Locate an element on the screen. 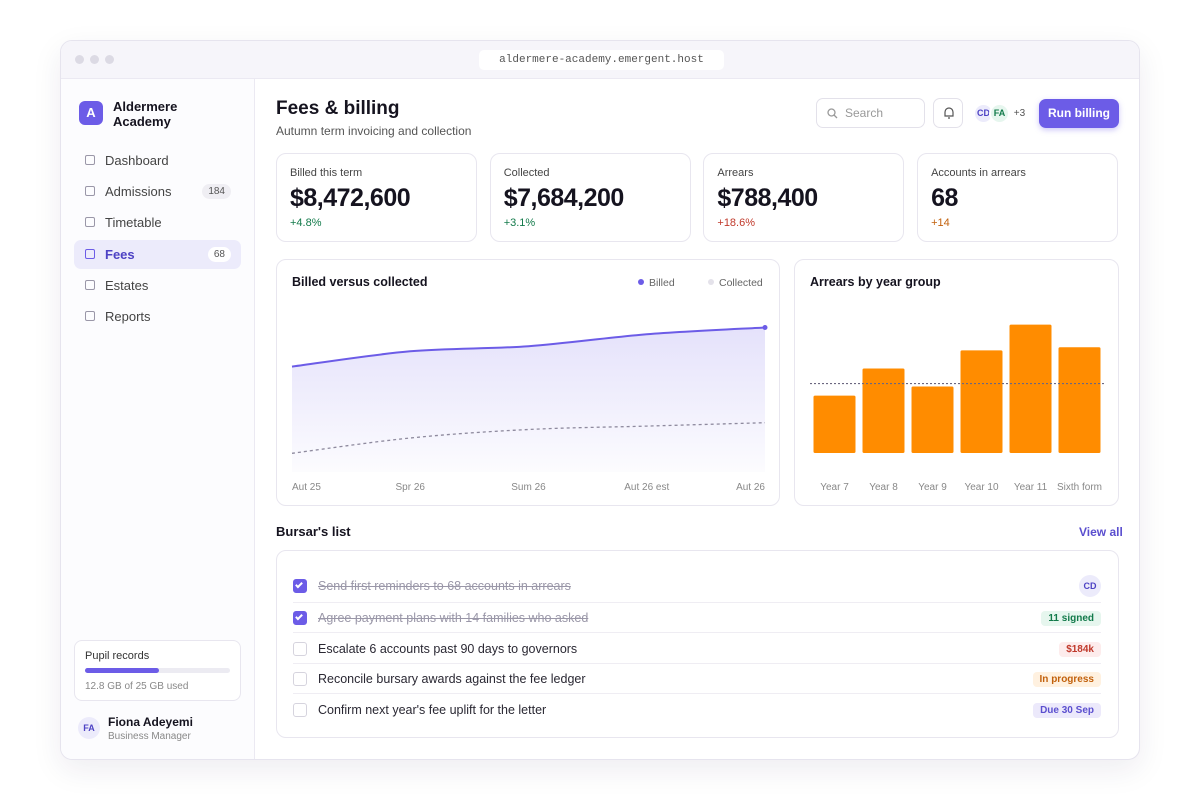 This screenshot has height=800, width=1200. kpi-value: 68 is located at coordinates (944, 198).